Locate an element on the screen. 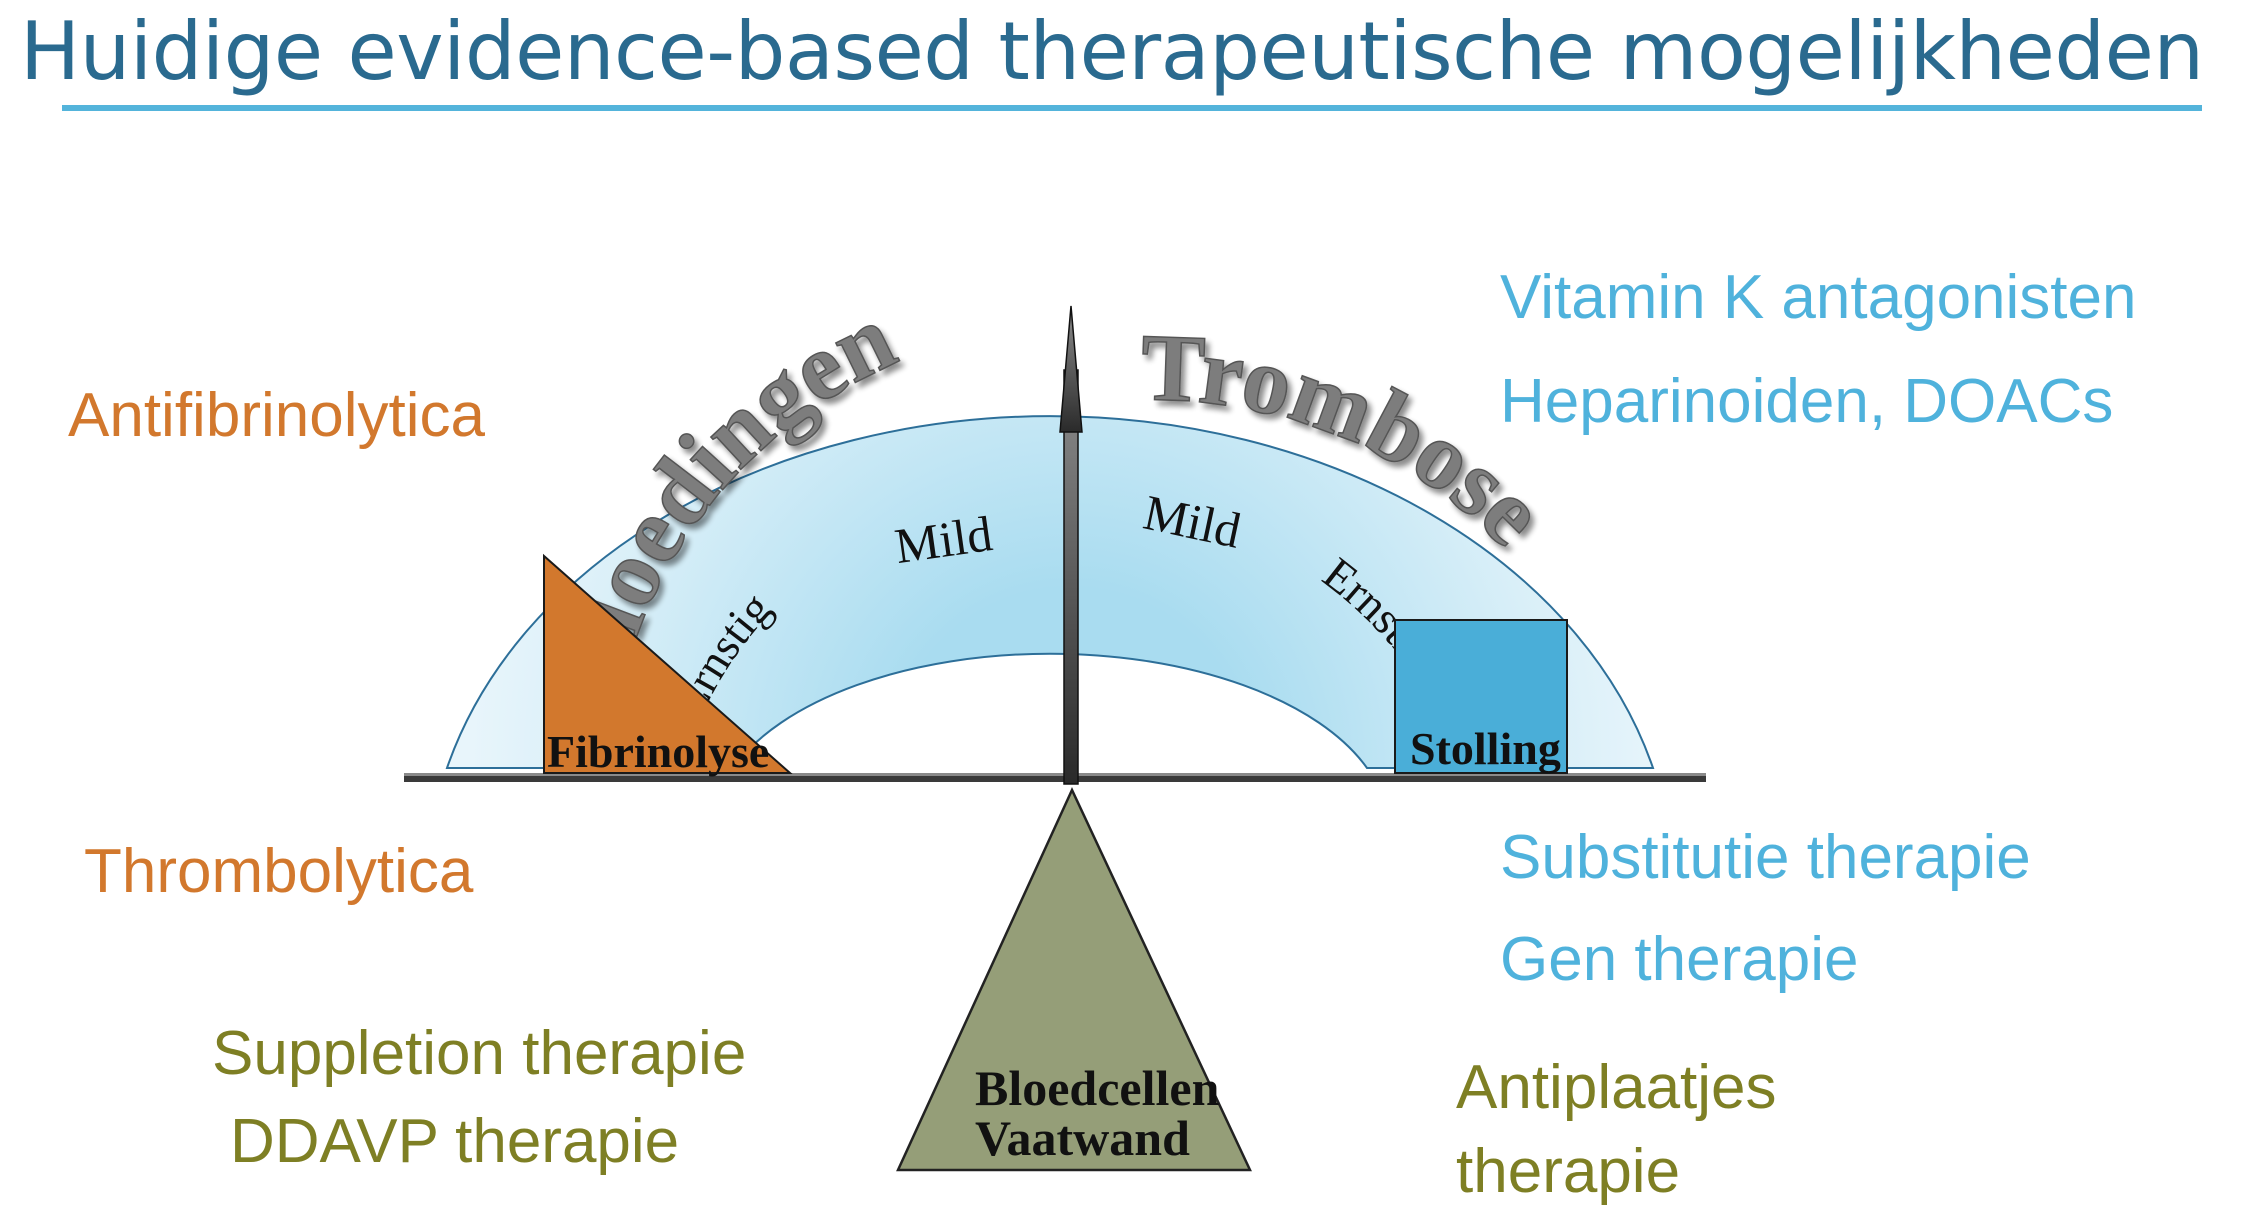 Image resolution: width=2250 pixels, height=1208 pixels. weight-fibrinolyse is located at coordinates (668, 663).